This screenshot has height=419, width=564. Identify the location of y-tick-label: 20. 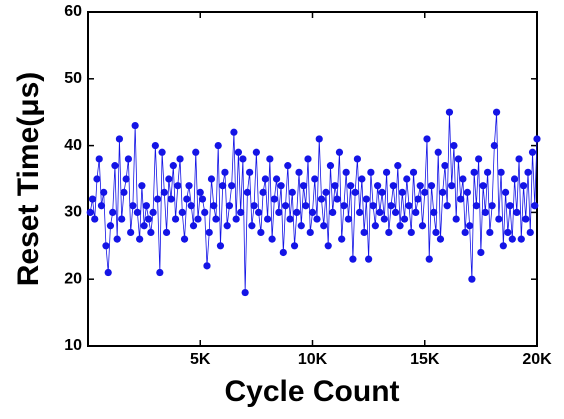
(73, 278).